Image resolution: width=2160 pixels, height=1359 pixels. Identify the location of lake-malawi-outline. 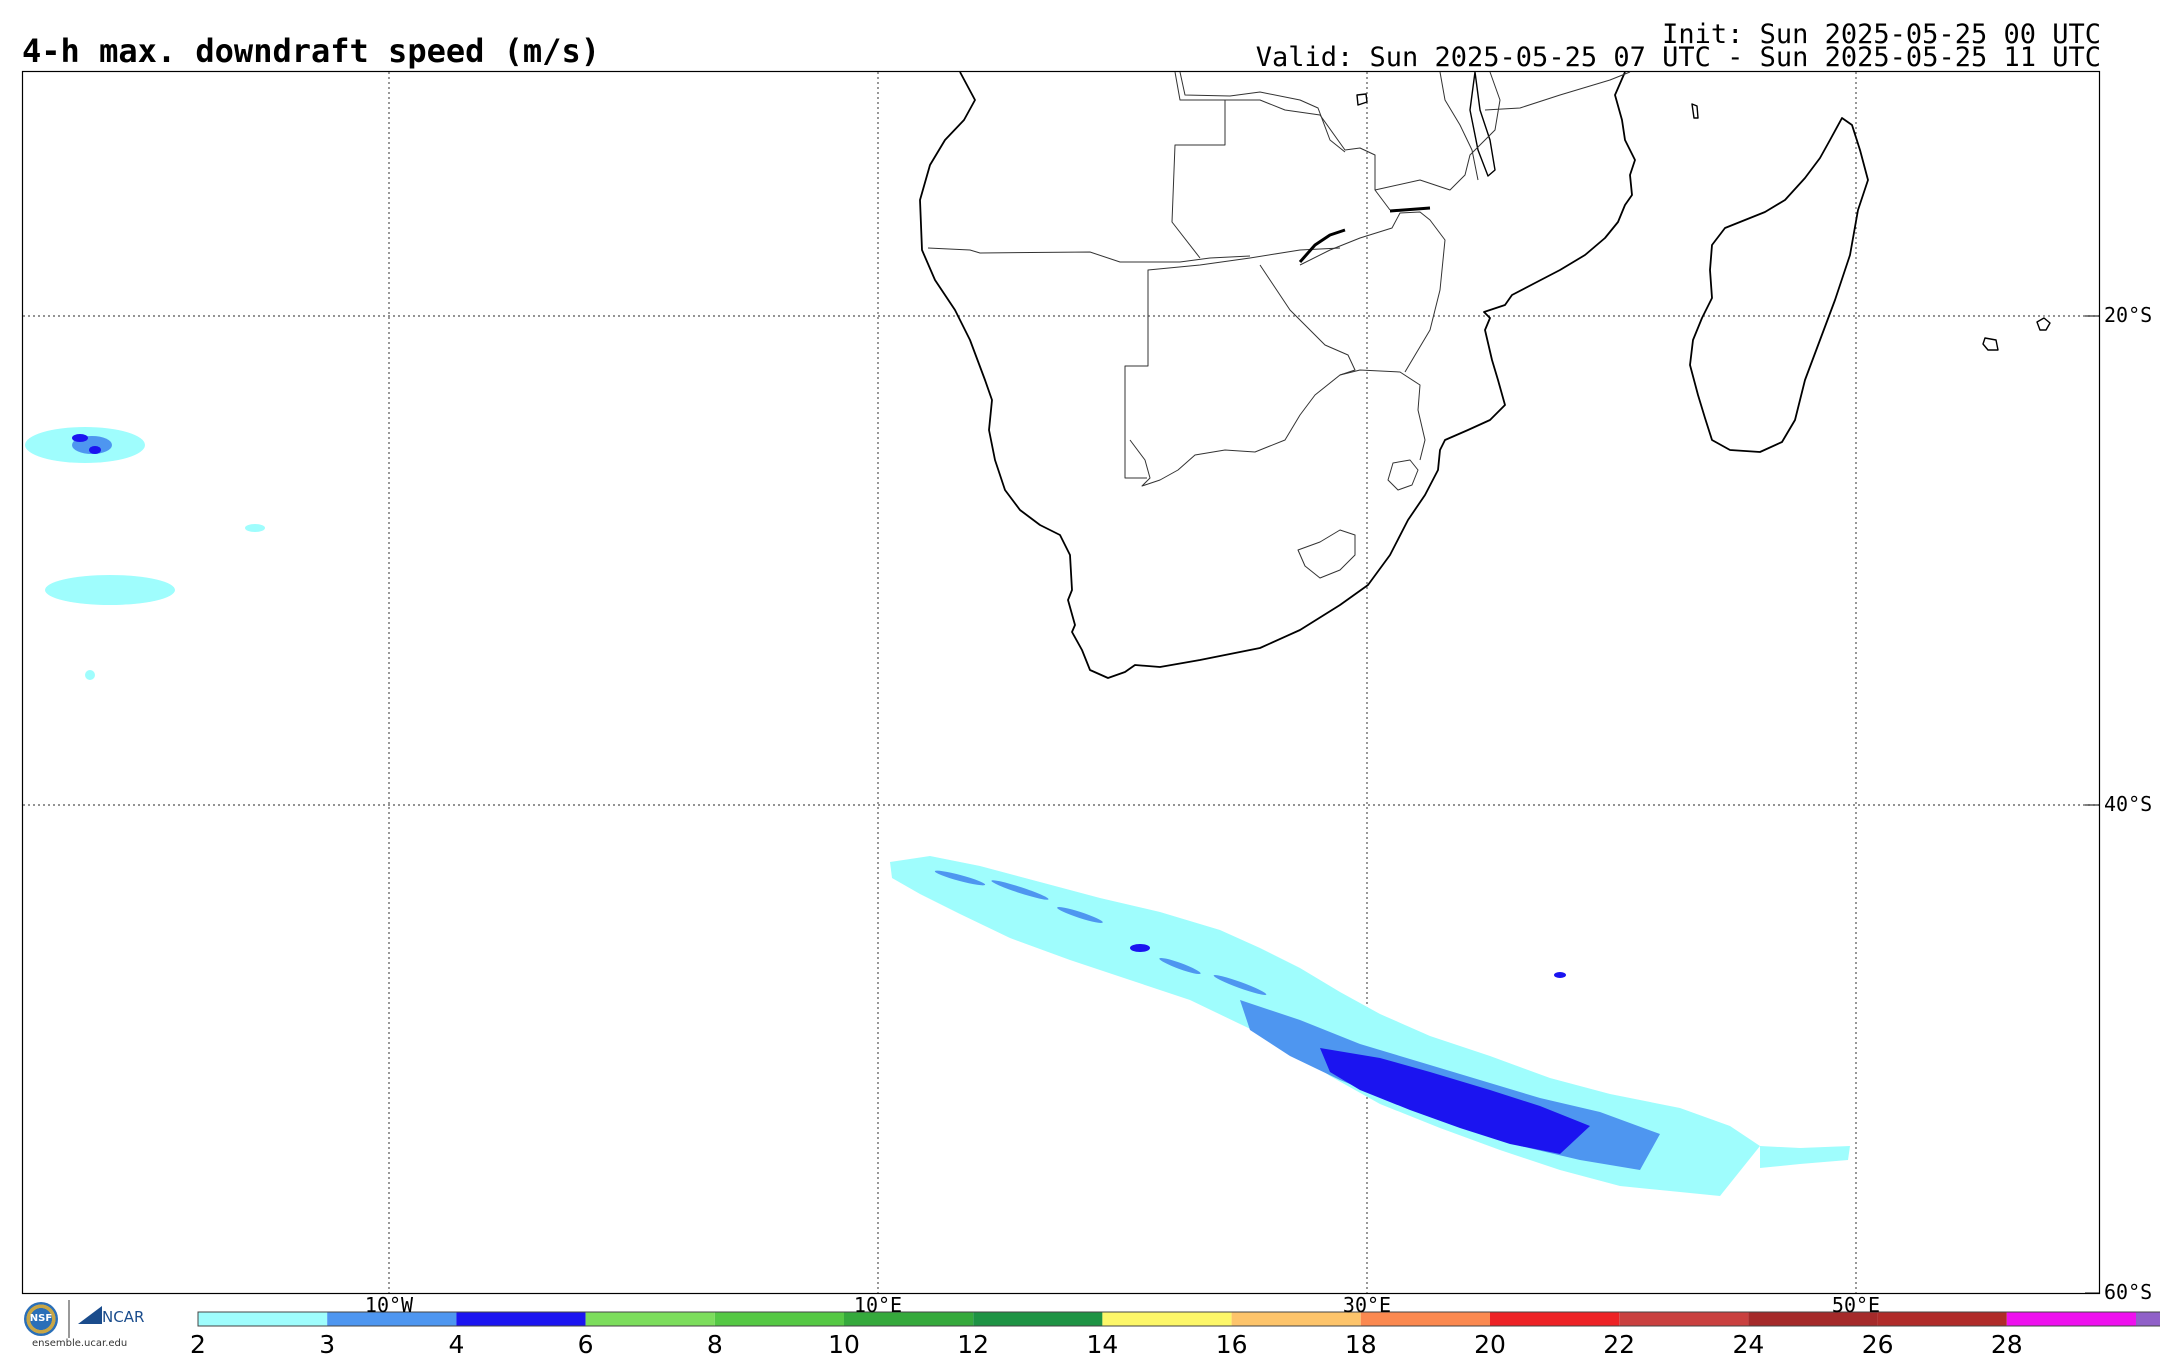
(1482, 124).